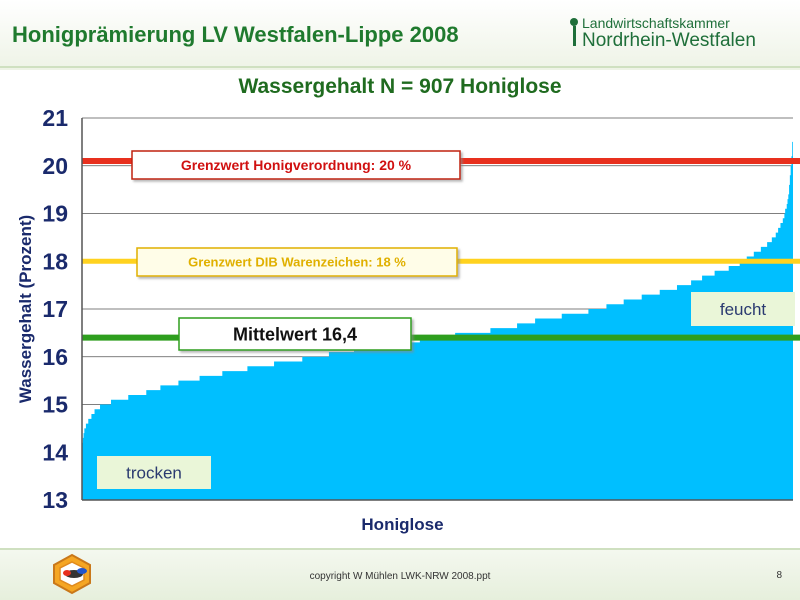  Describe the element at coordinates (55, 261) in the screenshot. I see `y-tick-label: 18` at that location.